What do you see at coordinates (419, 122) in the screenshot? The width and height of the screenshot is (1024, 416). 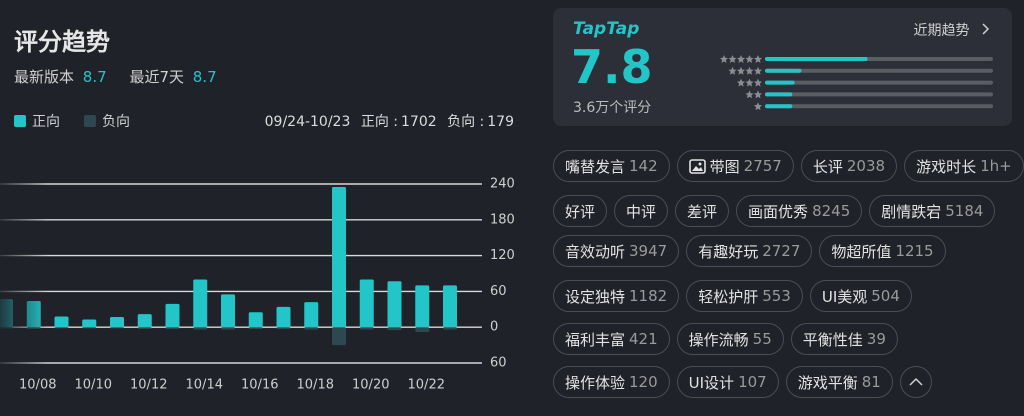 I see `positive-value: 1702` at bounding box center [419, 122].